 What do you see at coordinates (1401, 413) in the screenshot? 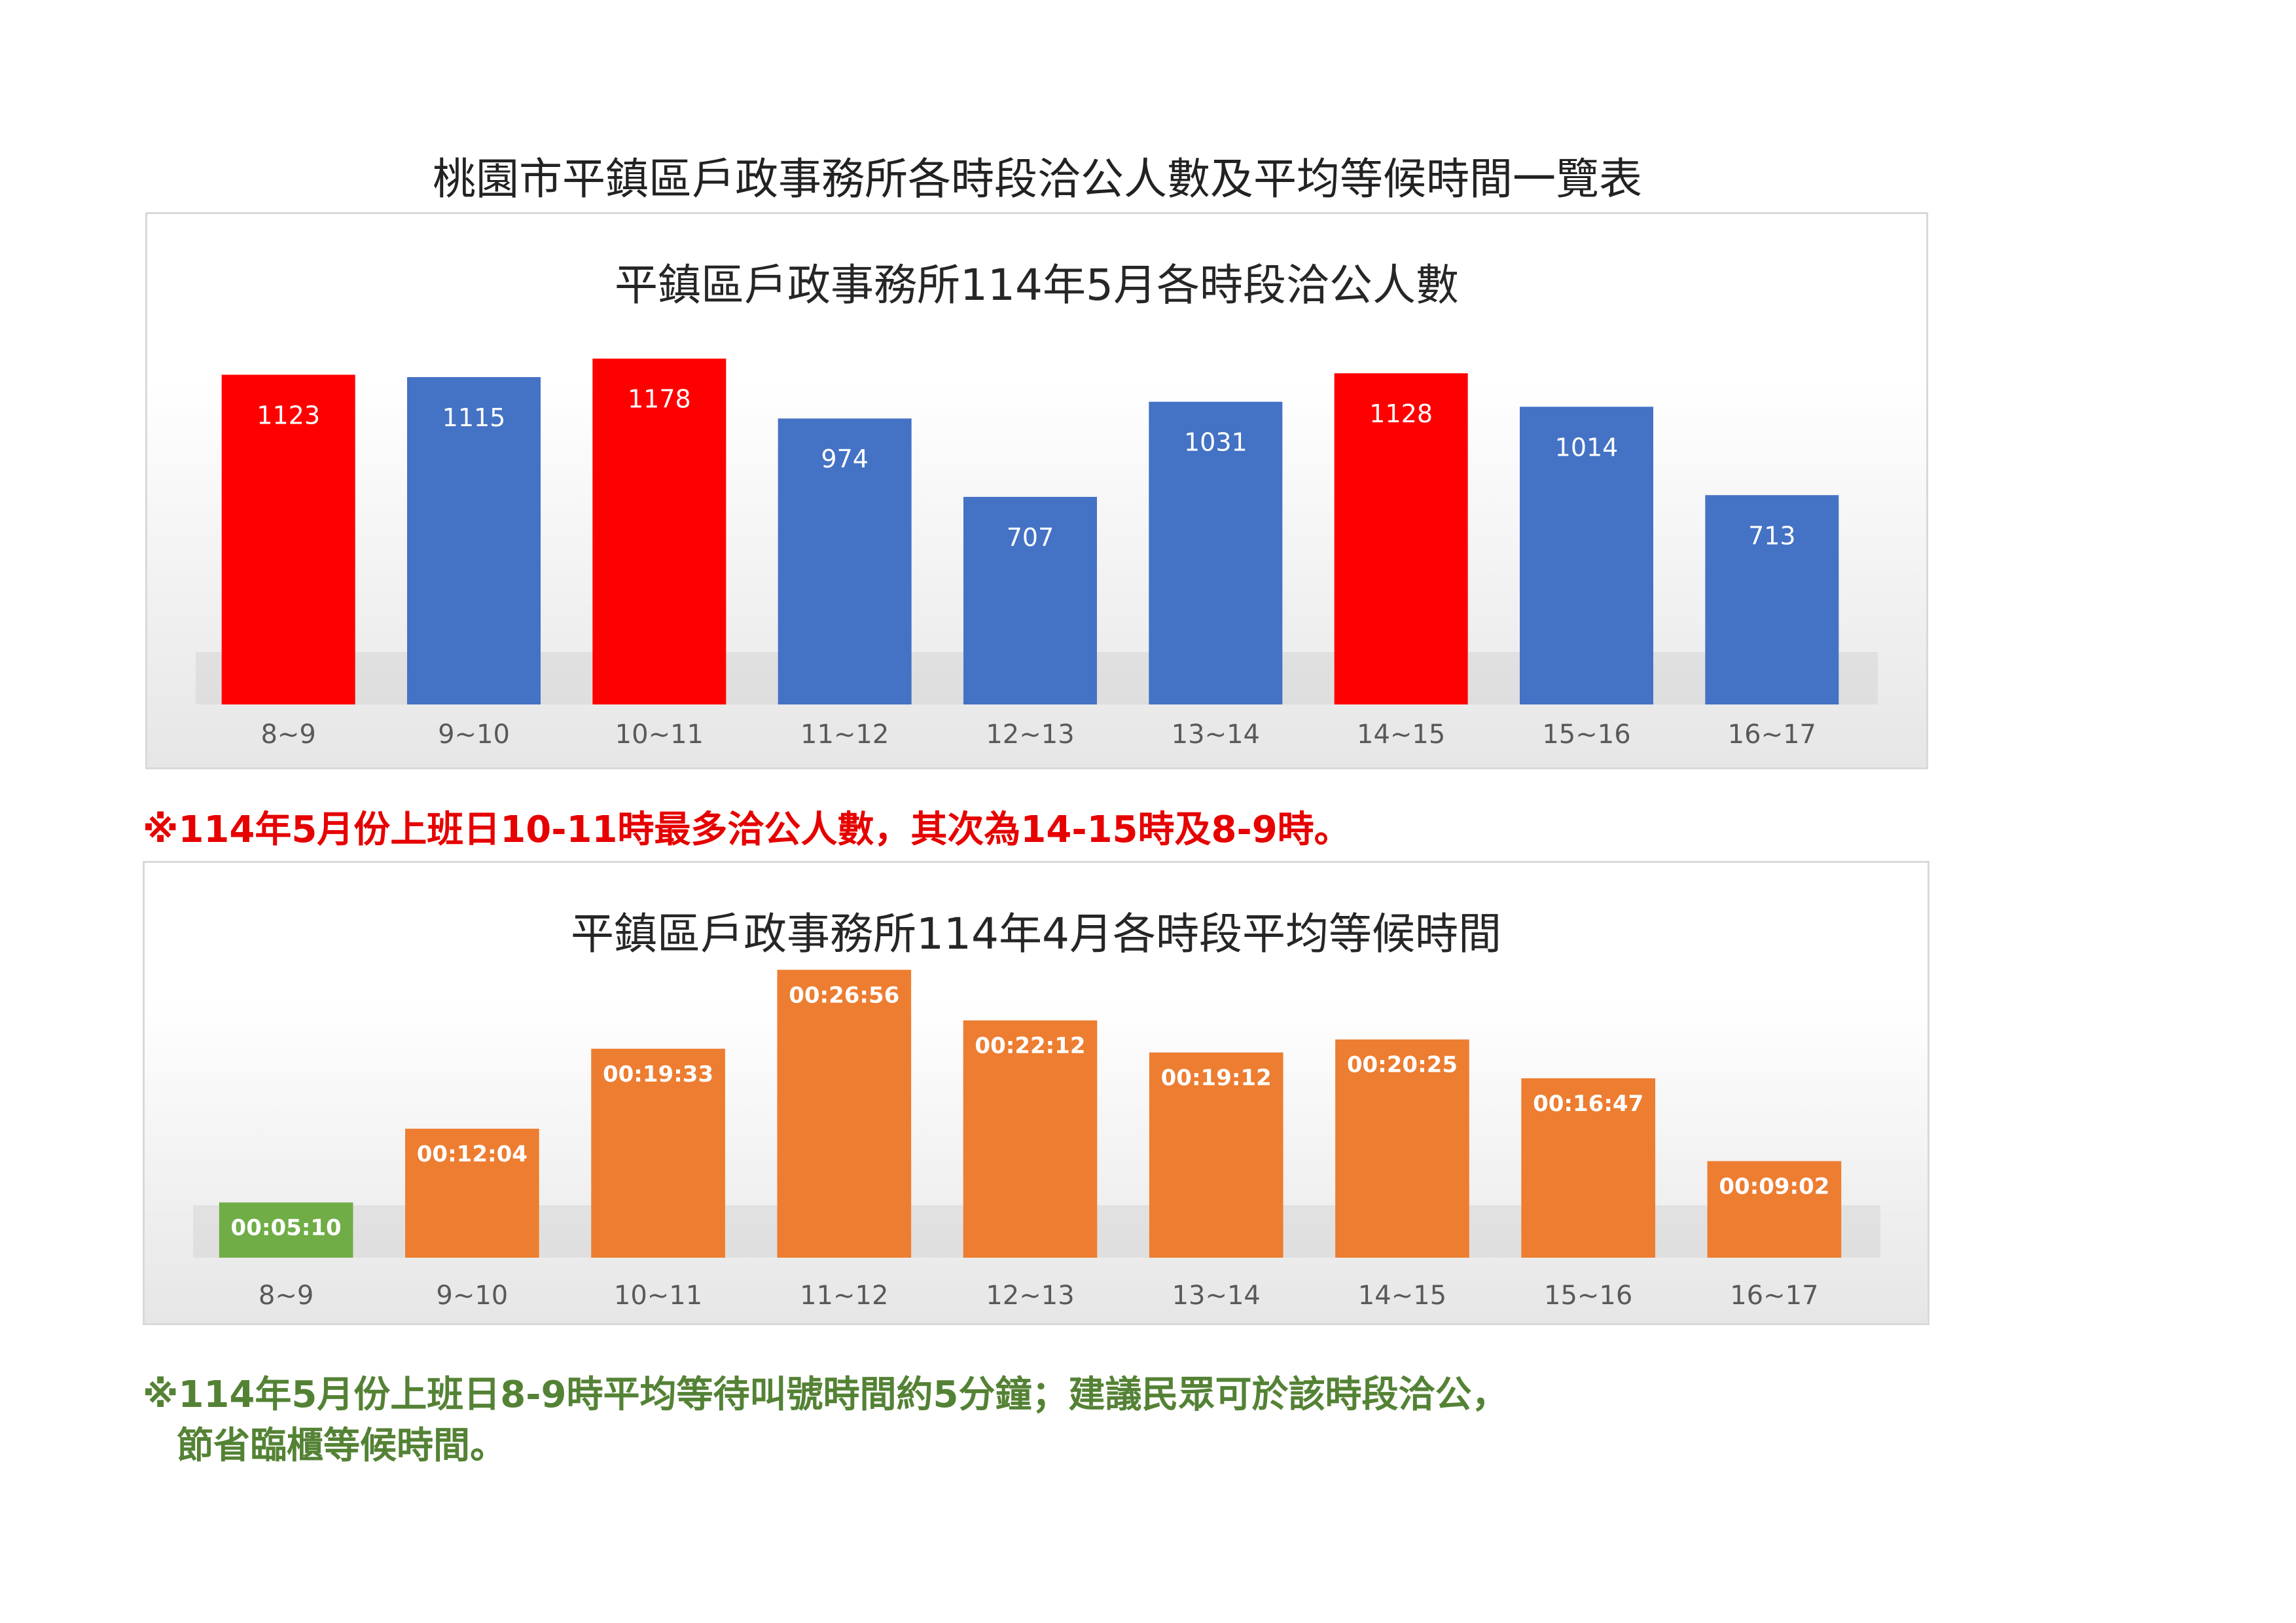
I see `data-label-14~15: 1128` at bounding box center [1401, 413].